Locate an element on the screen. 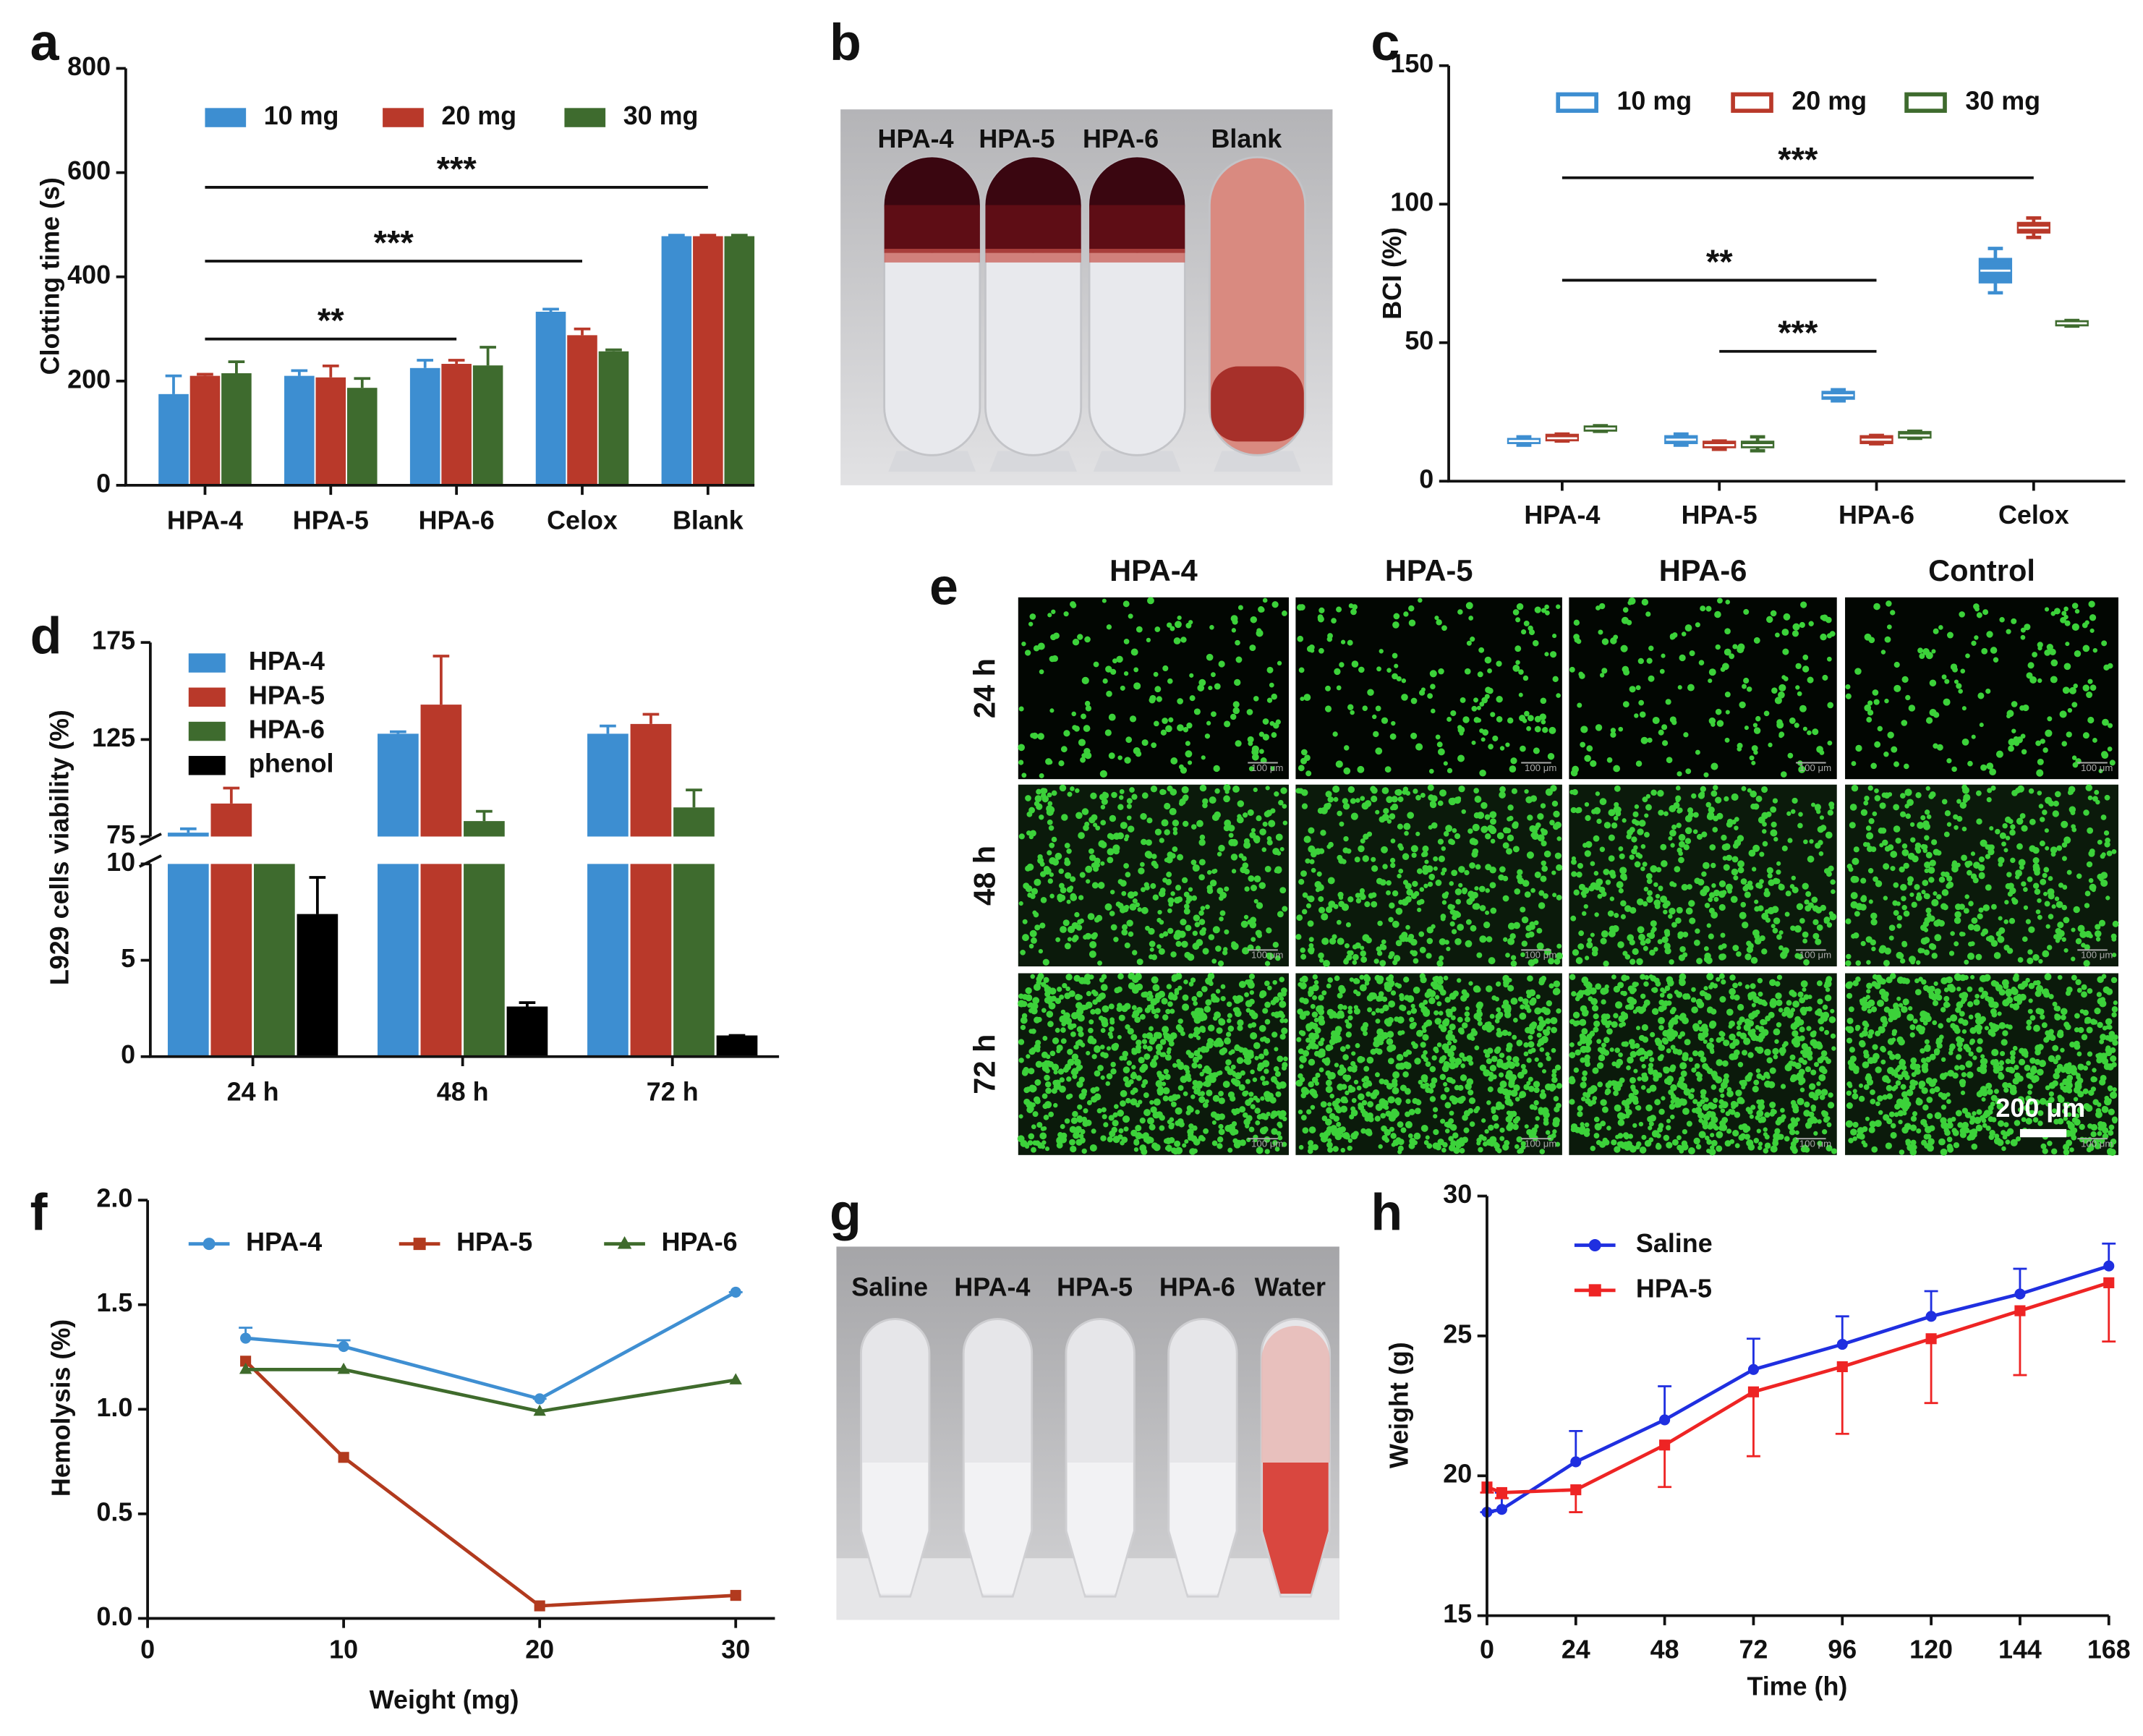  row-label: 48 h is located at coordinates (984, 876).